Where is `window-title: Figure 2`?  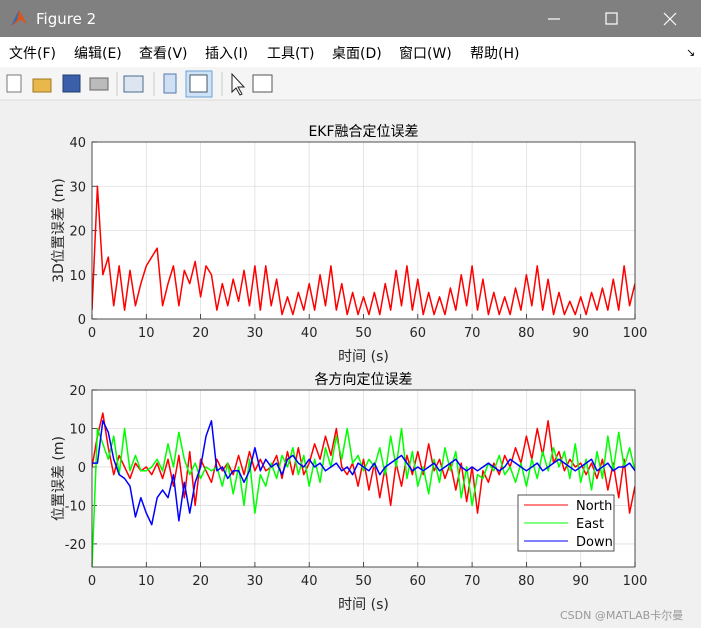
window-title: Figure 2 is located at coordinates (66, 19).